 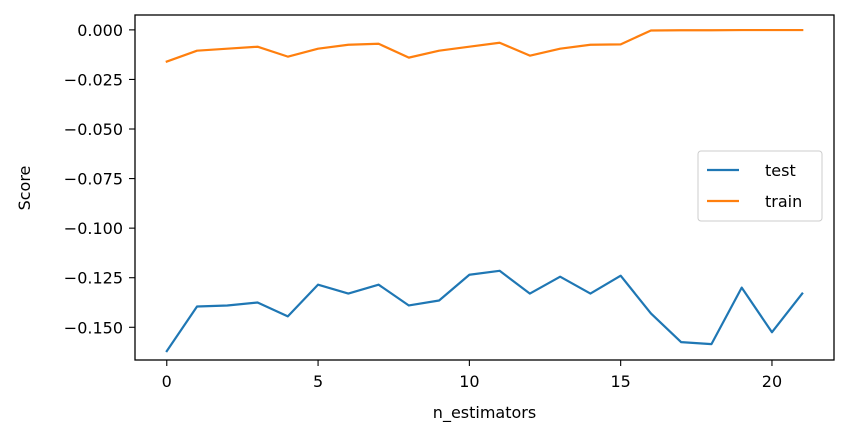 What do you see at coordinates (93, 278) in the screenshot?
I see `y-tick-label: −0.125` at bounding box center [93, 278].